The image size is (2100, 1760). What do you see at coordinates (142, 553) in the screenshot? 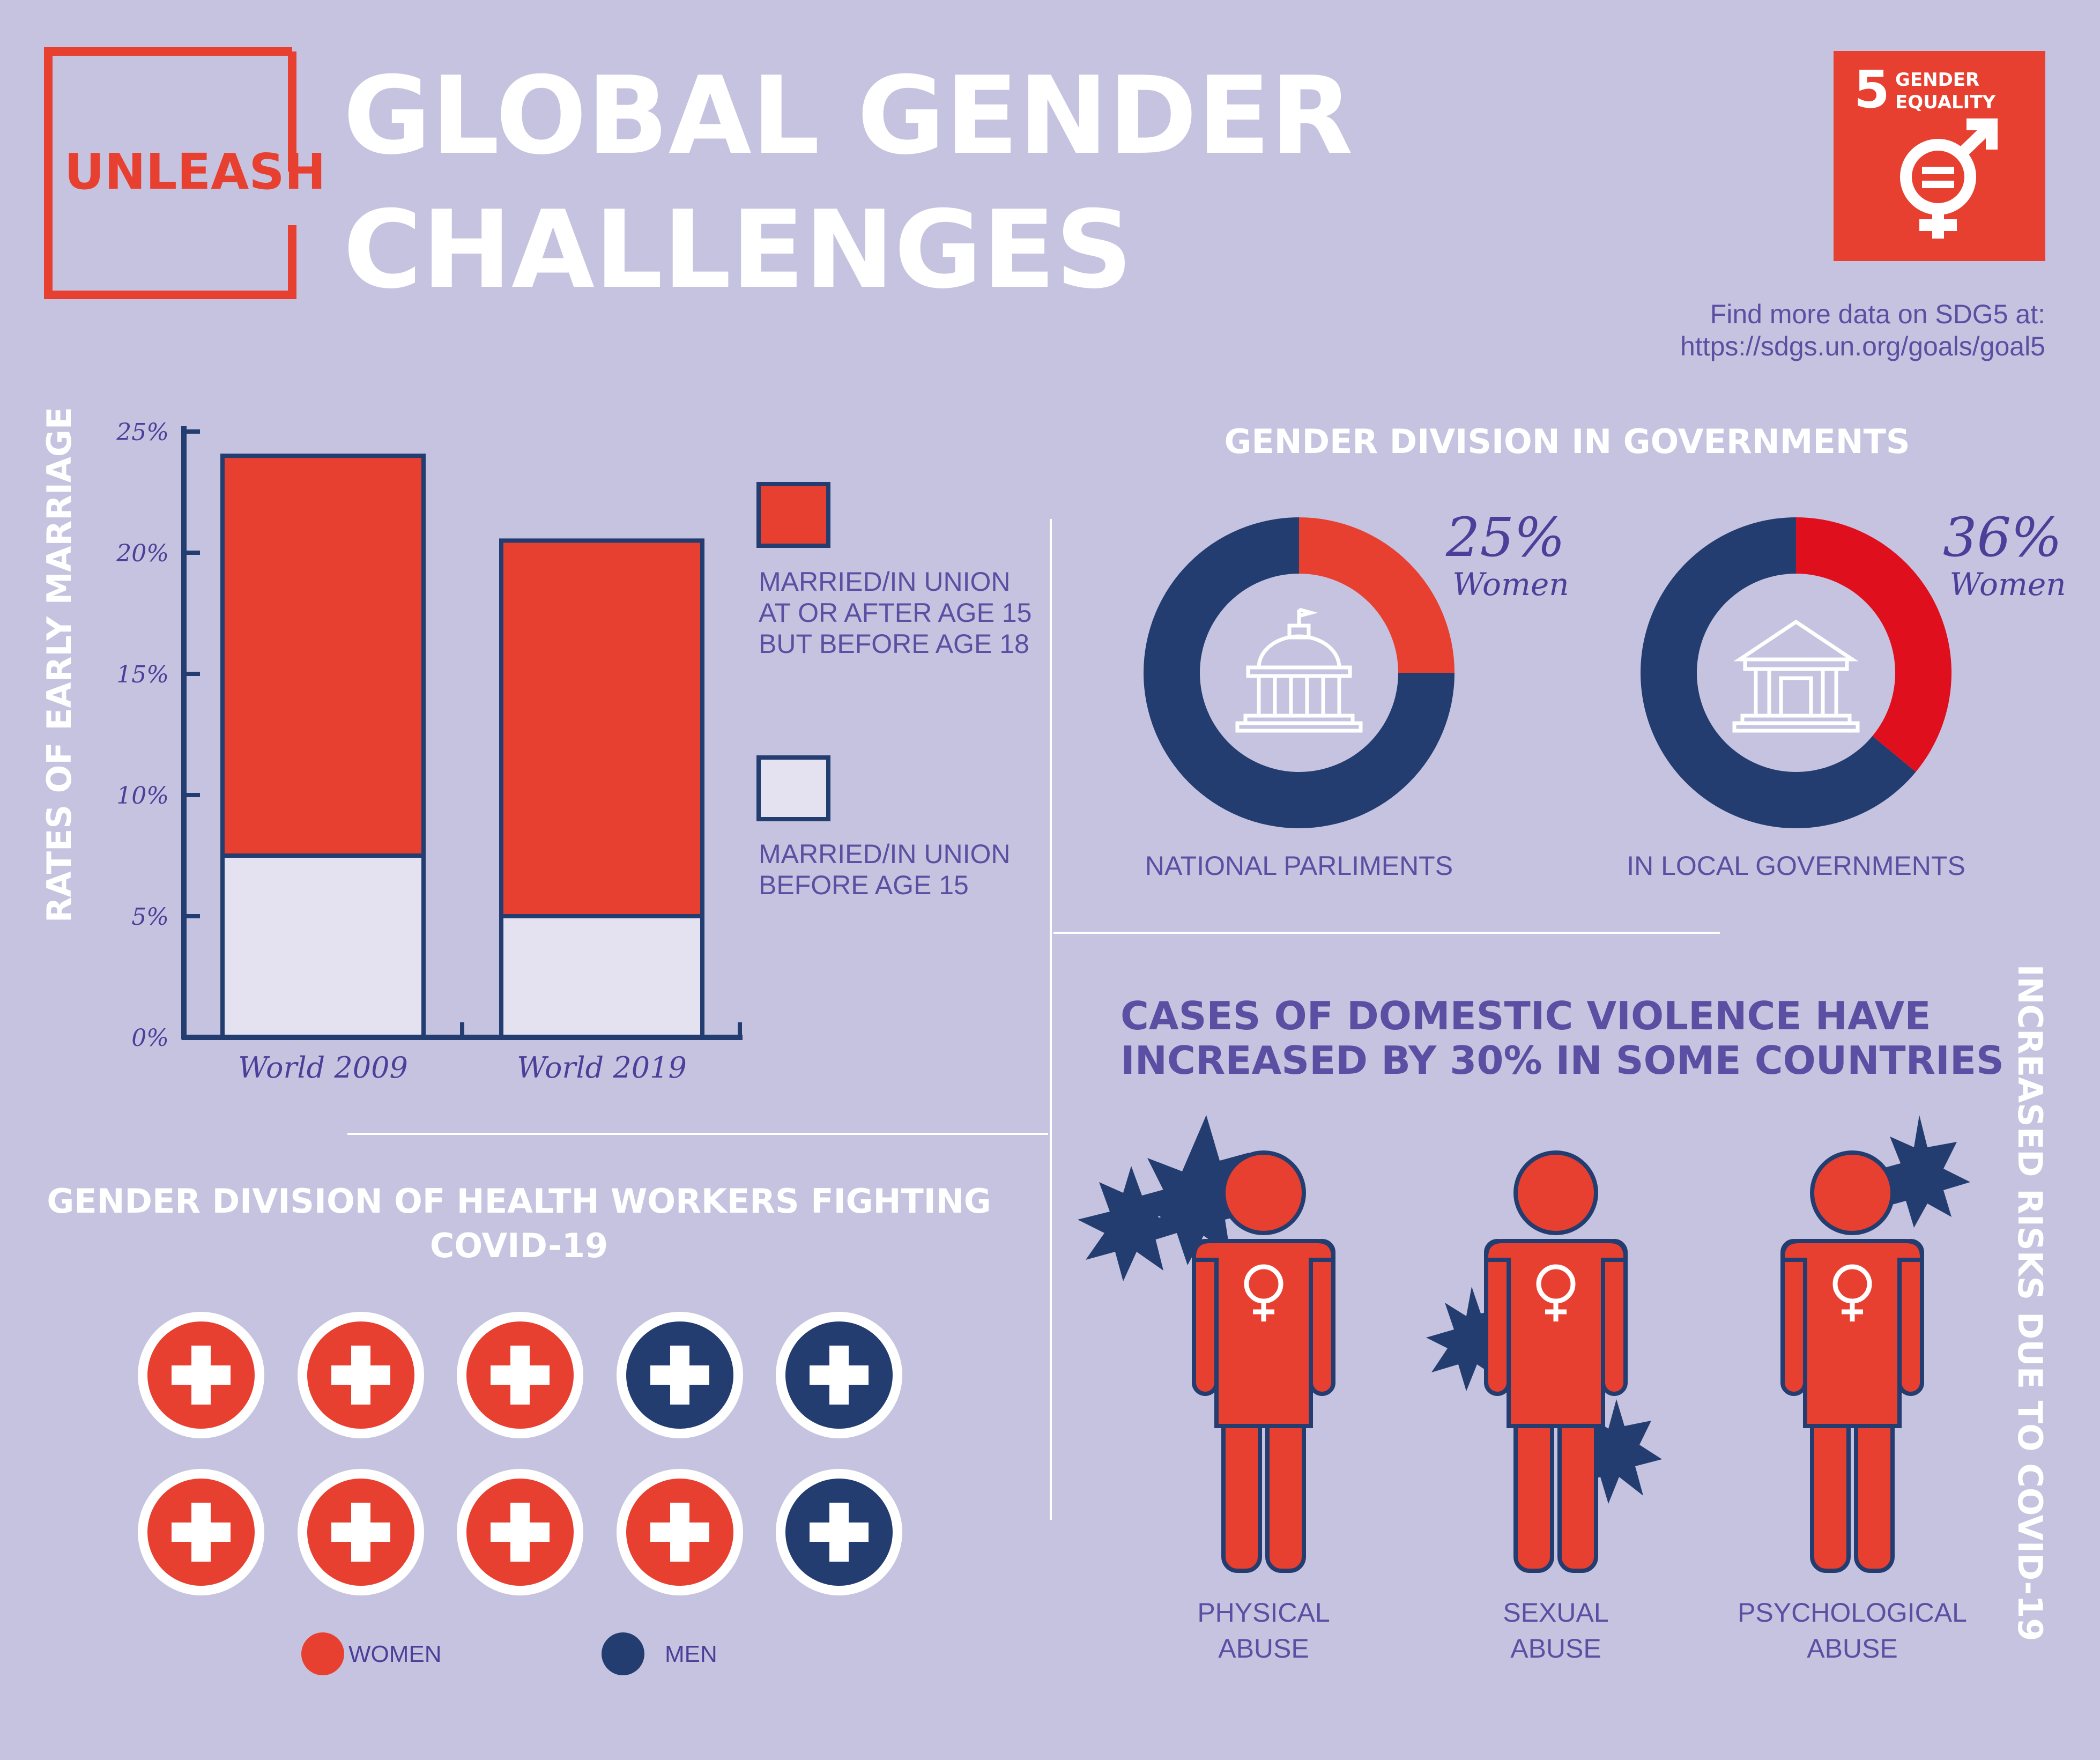
I see `y-tick-label: 20%` at bounding box center [142, 553].